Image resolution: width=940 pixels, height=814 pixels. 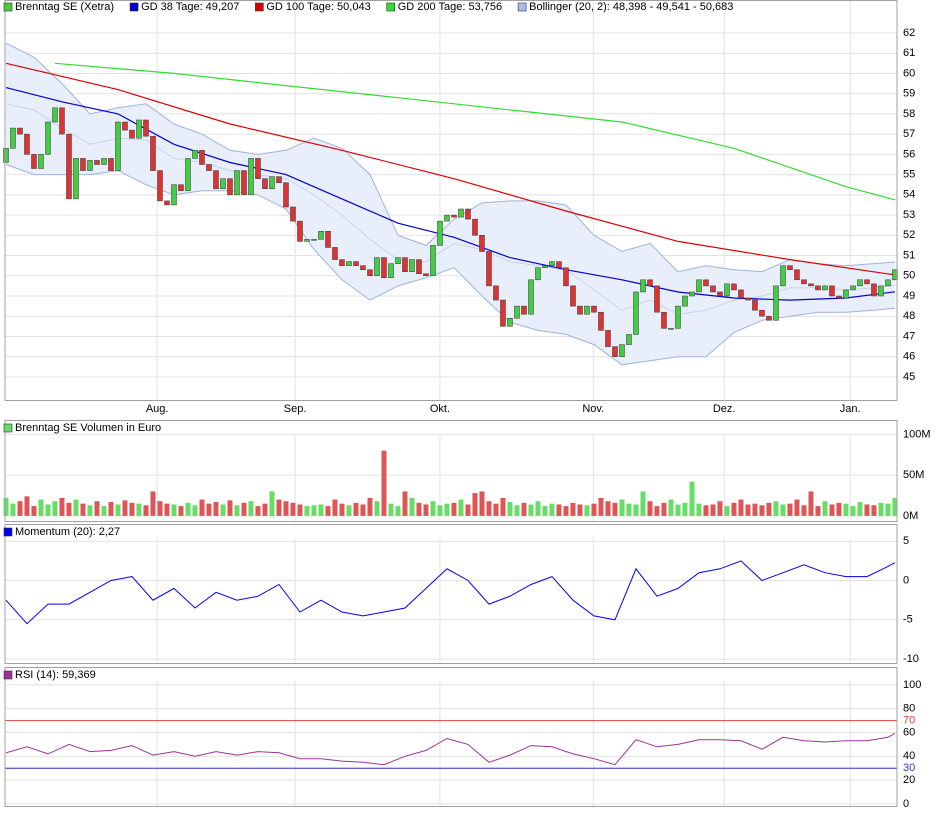 What do you see at coordinates (909, 316) in the screenshot?
I see `y-tick-label: 48` at bounding box center [909, 316].